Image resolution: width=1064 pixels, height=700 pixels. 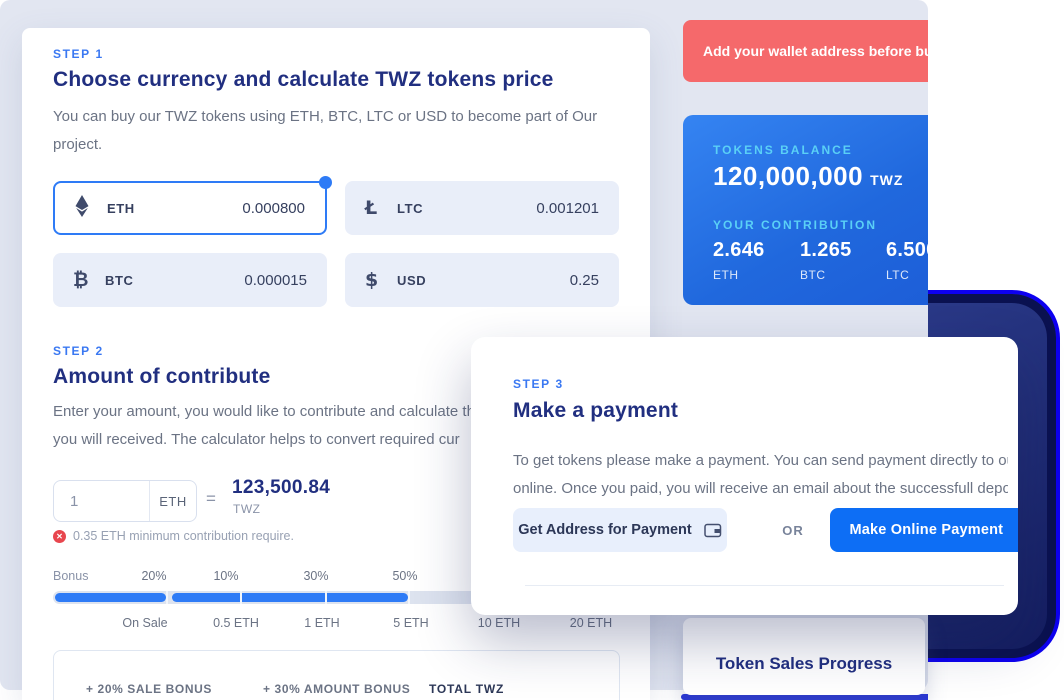 What do you see at coordinates (226, 576) in the screenshot?
I see `bonus-tier-percent: 10%` at bounding box center [226, 576].